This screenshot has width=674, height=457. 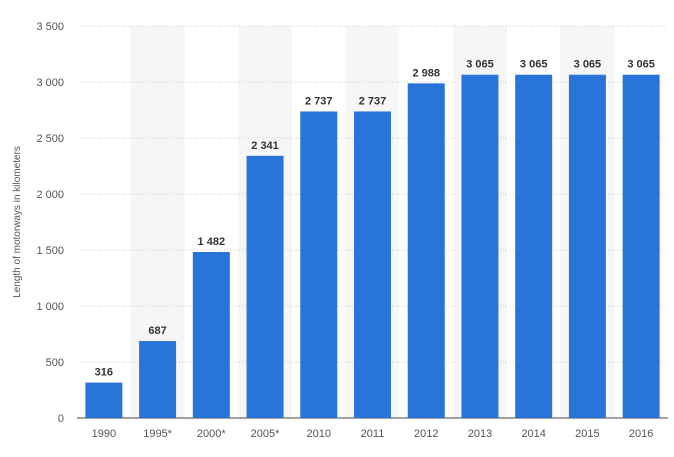 I want to click on data-label: 316, so click(x=104, y=373).